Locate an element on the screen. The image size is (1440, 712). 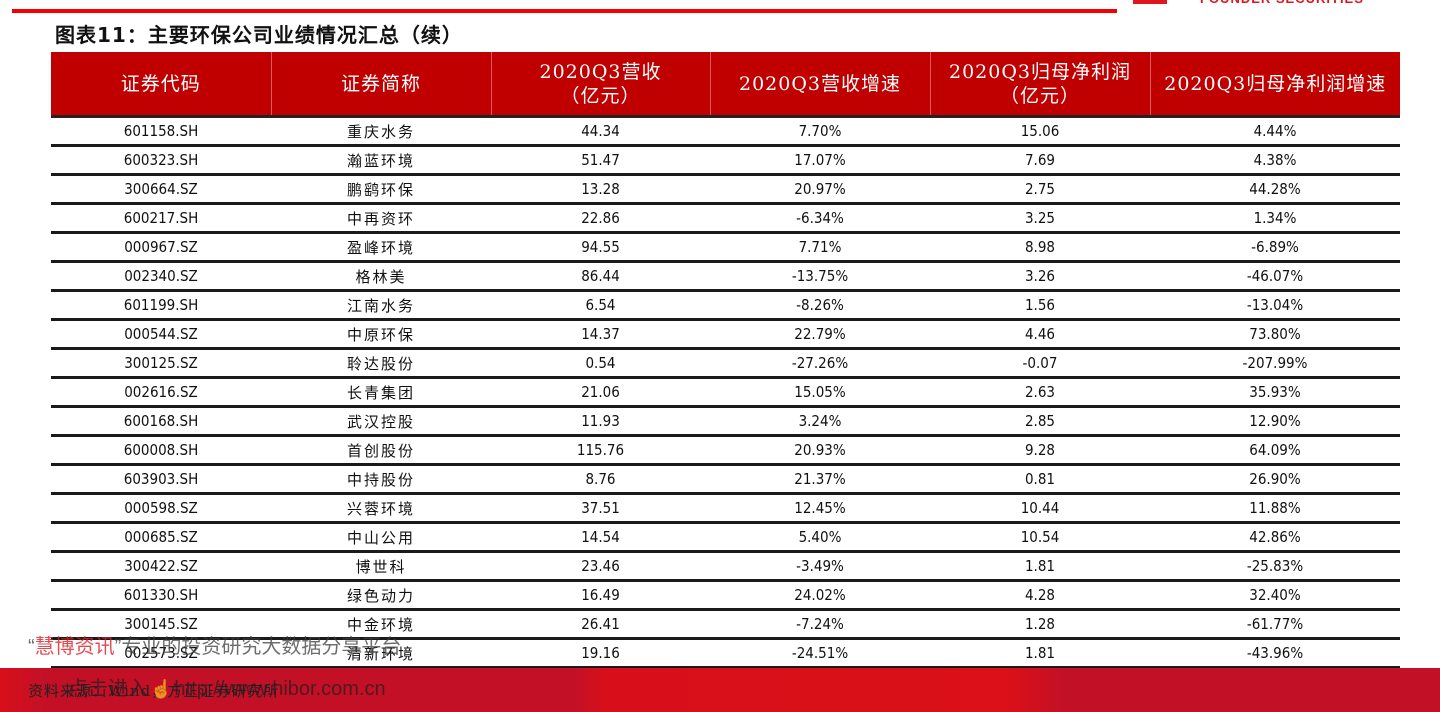
column-header-net-profit-growth: 2020Q3归母净利润增速 is located at coordinates (1274, 84).